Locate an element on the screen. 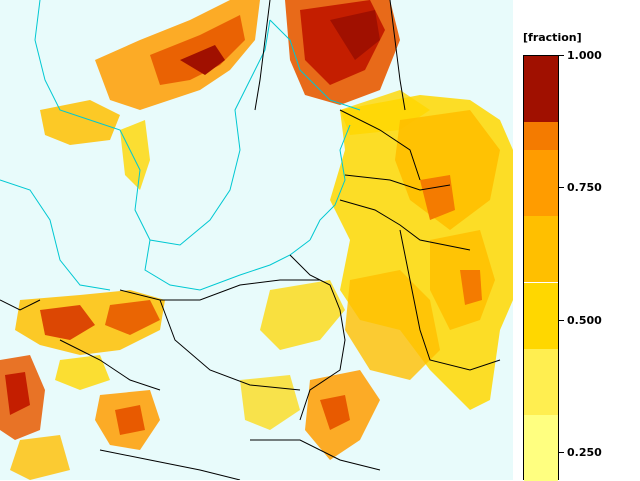  legend-color-bar is located at coordinates (541, 268).